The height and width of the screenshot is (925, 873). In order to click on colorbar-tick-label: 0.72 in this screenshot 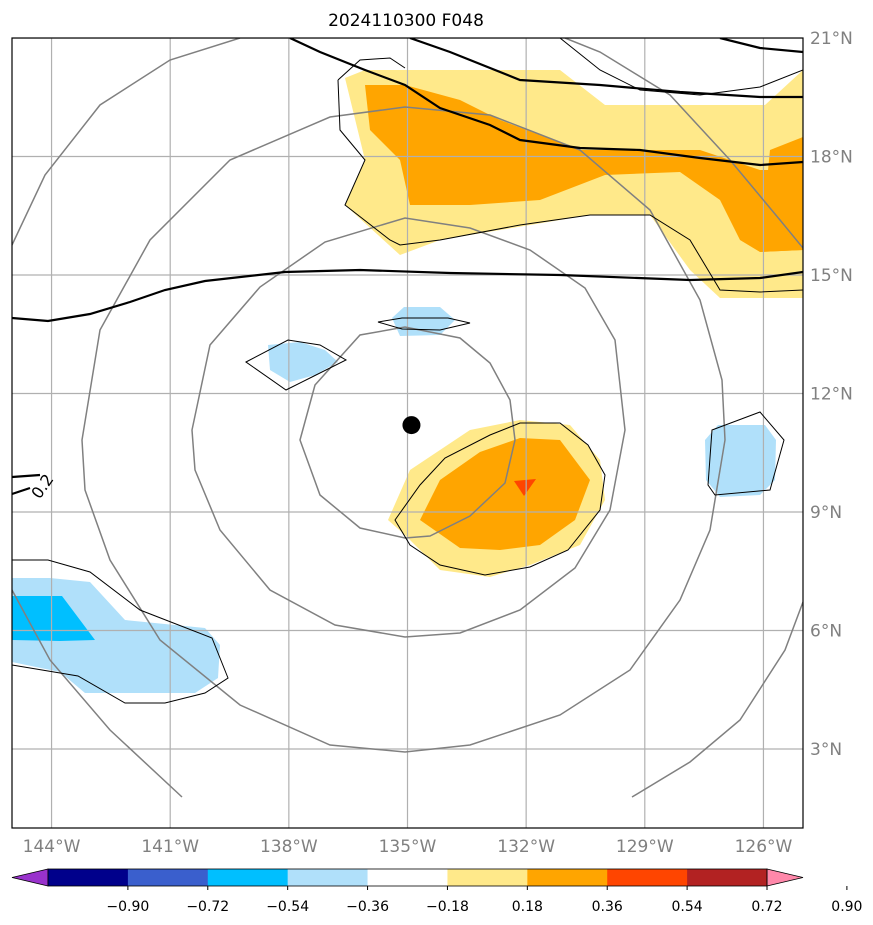, I will do `click(766, 907)`.